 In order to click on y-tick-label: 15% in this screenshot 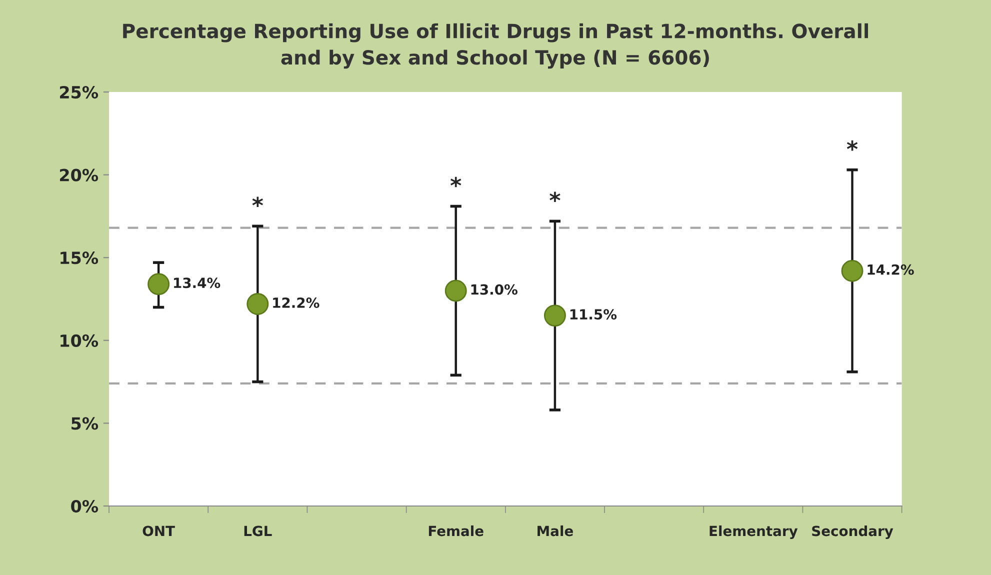, I will do `click(79, 258)`.